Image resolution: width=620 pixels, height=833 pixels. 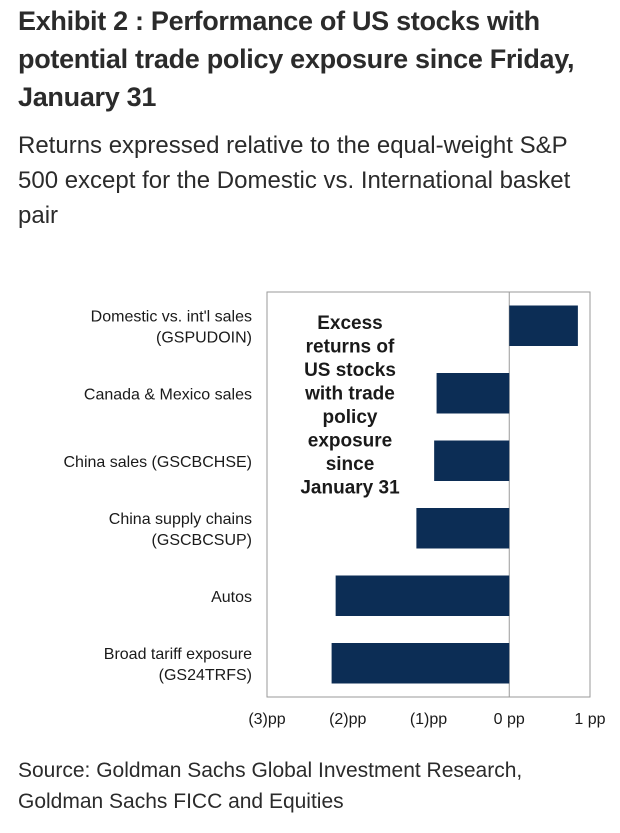 I want to click on x-tick-label-3: 0 pp, so click(x=509, y=719).